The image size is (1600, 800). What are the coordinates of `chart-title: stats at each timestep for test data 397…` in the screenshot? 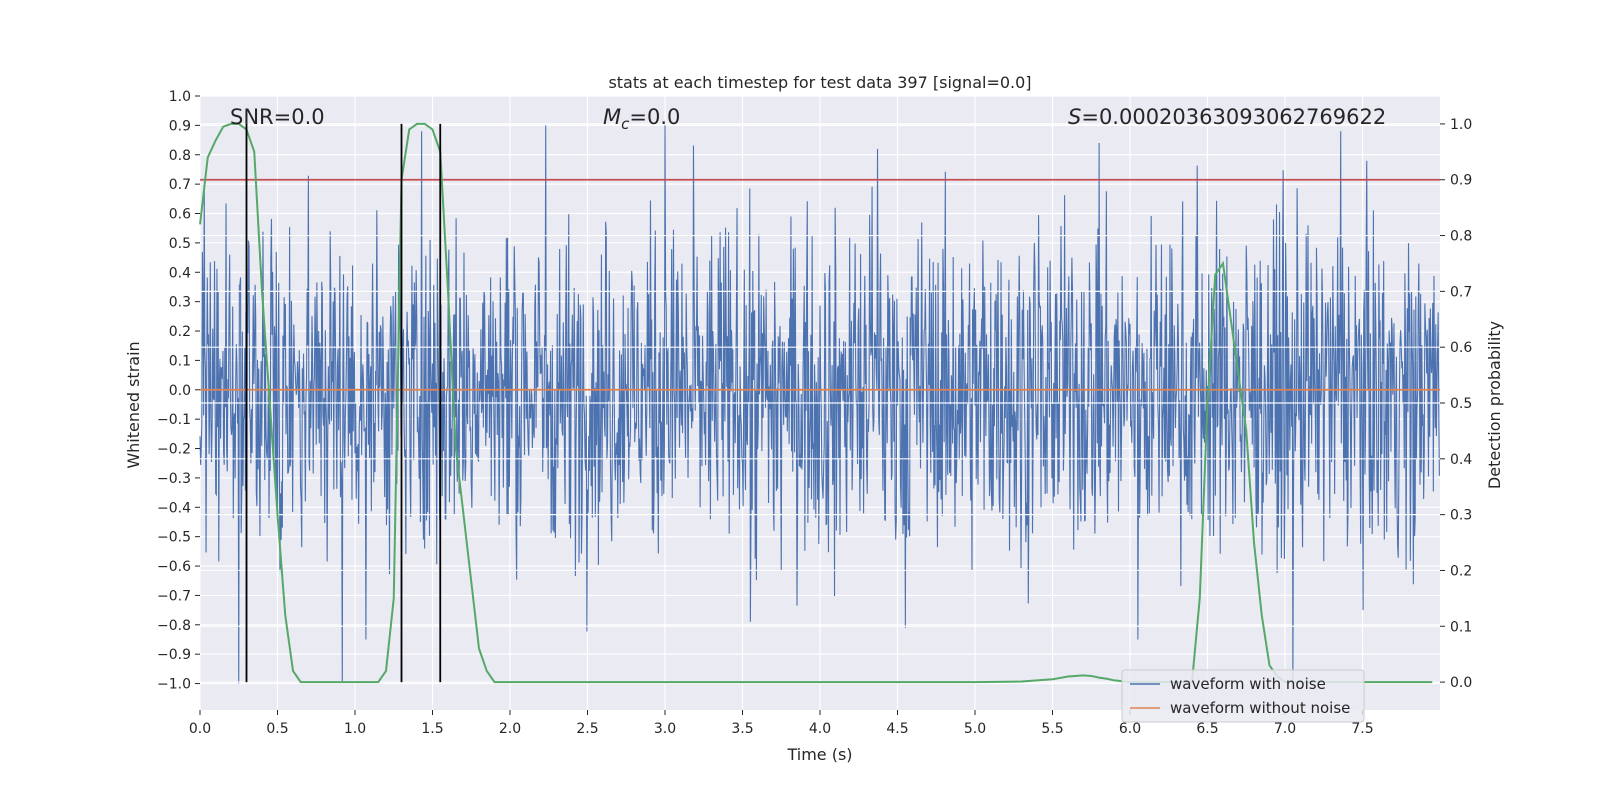 It's located at (819, 82).